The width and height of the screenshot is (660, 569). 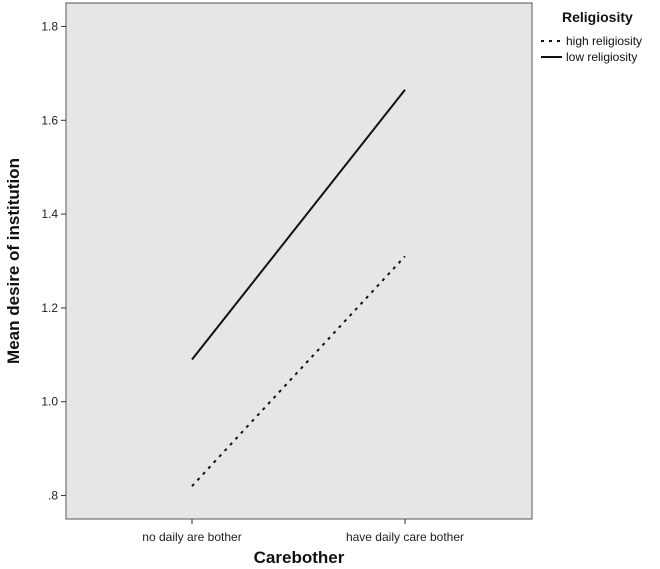 What do you see at coordinates (13, 261) in the screenshot?
I see `y-axis-title: Mean desire of institution` at bounding box center [13, 261].